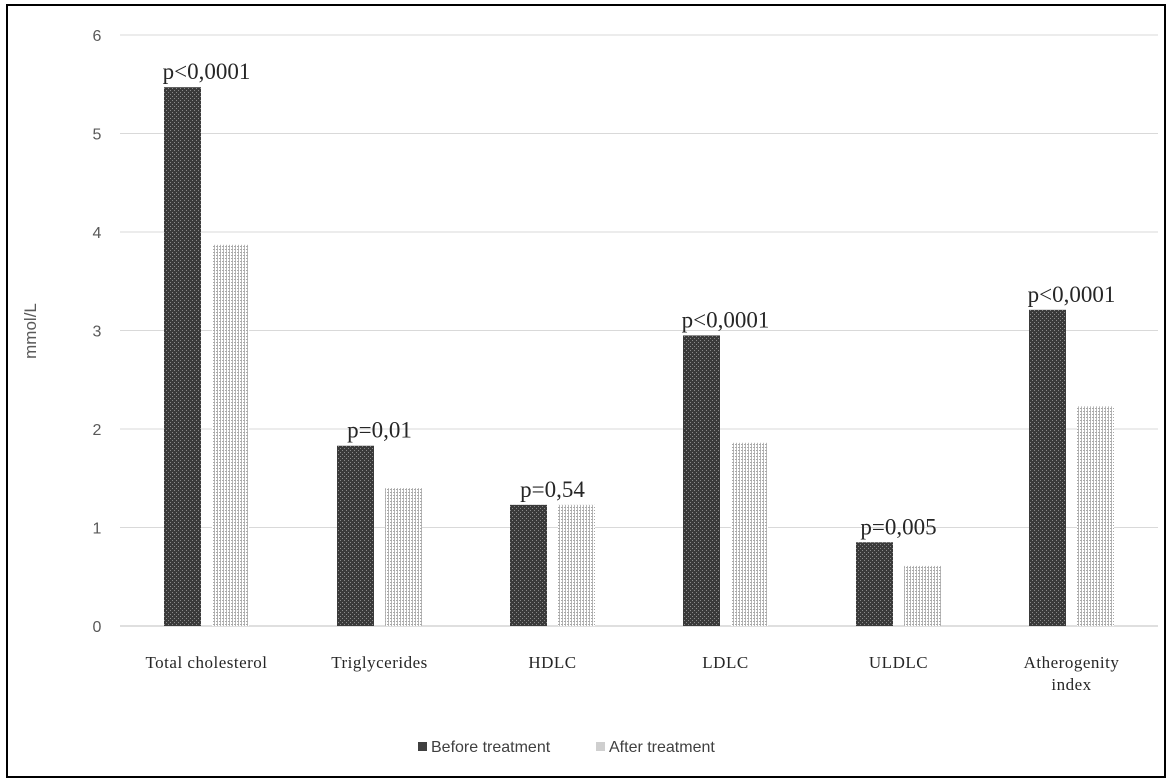 The height and width of the screenshot is (781, 1172). What do you see at coordinates (97, 627) in the screenshot?
I see `y-tick-label: 0` at bounding box center [97, 627].